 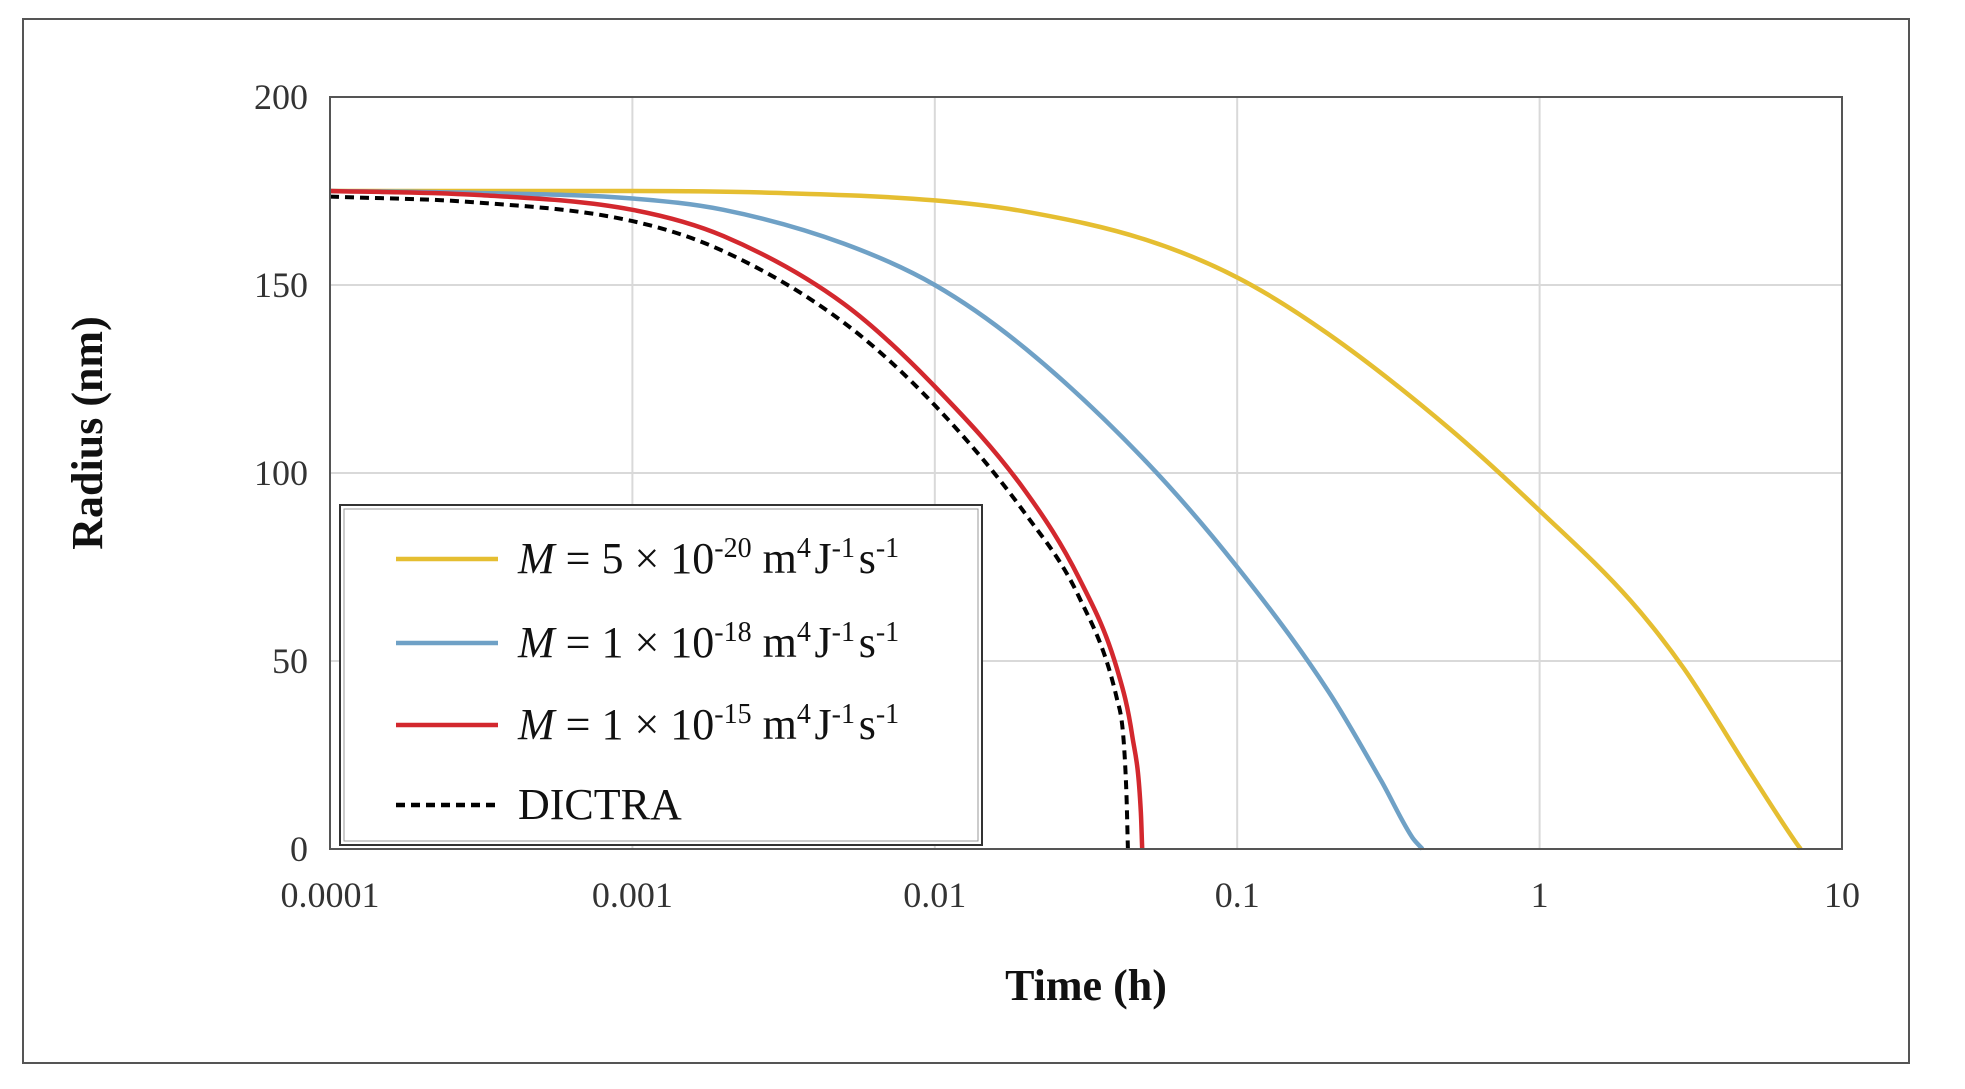 I want to click on y-tick-label: 50, so click(x=290, y=661).